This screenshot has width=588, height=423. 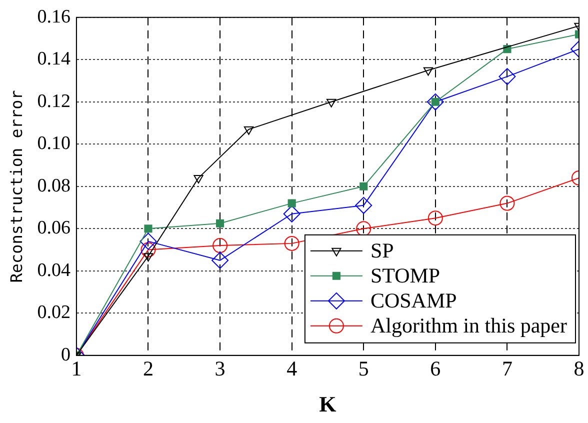 What do you see at coordinates (148, 368) in the screenshot?
I see `x-tick-label: 2` at bounding box center [148, 368].